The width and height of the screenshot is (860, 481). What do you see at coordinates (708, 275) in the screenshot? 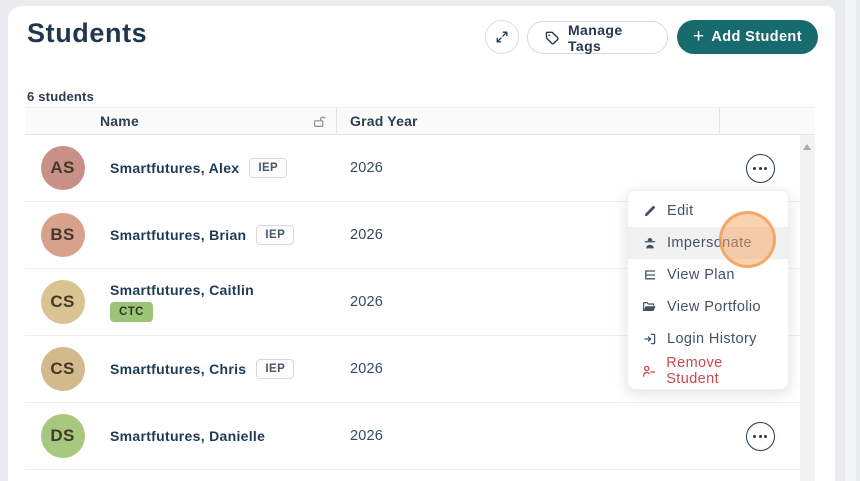
I see `menu-item-view-plan: View Plan` at bounding box center [708, 275].